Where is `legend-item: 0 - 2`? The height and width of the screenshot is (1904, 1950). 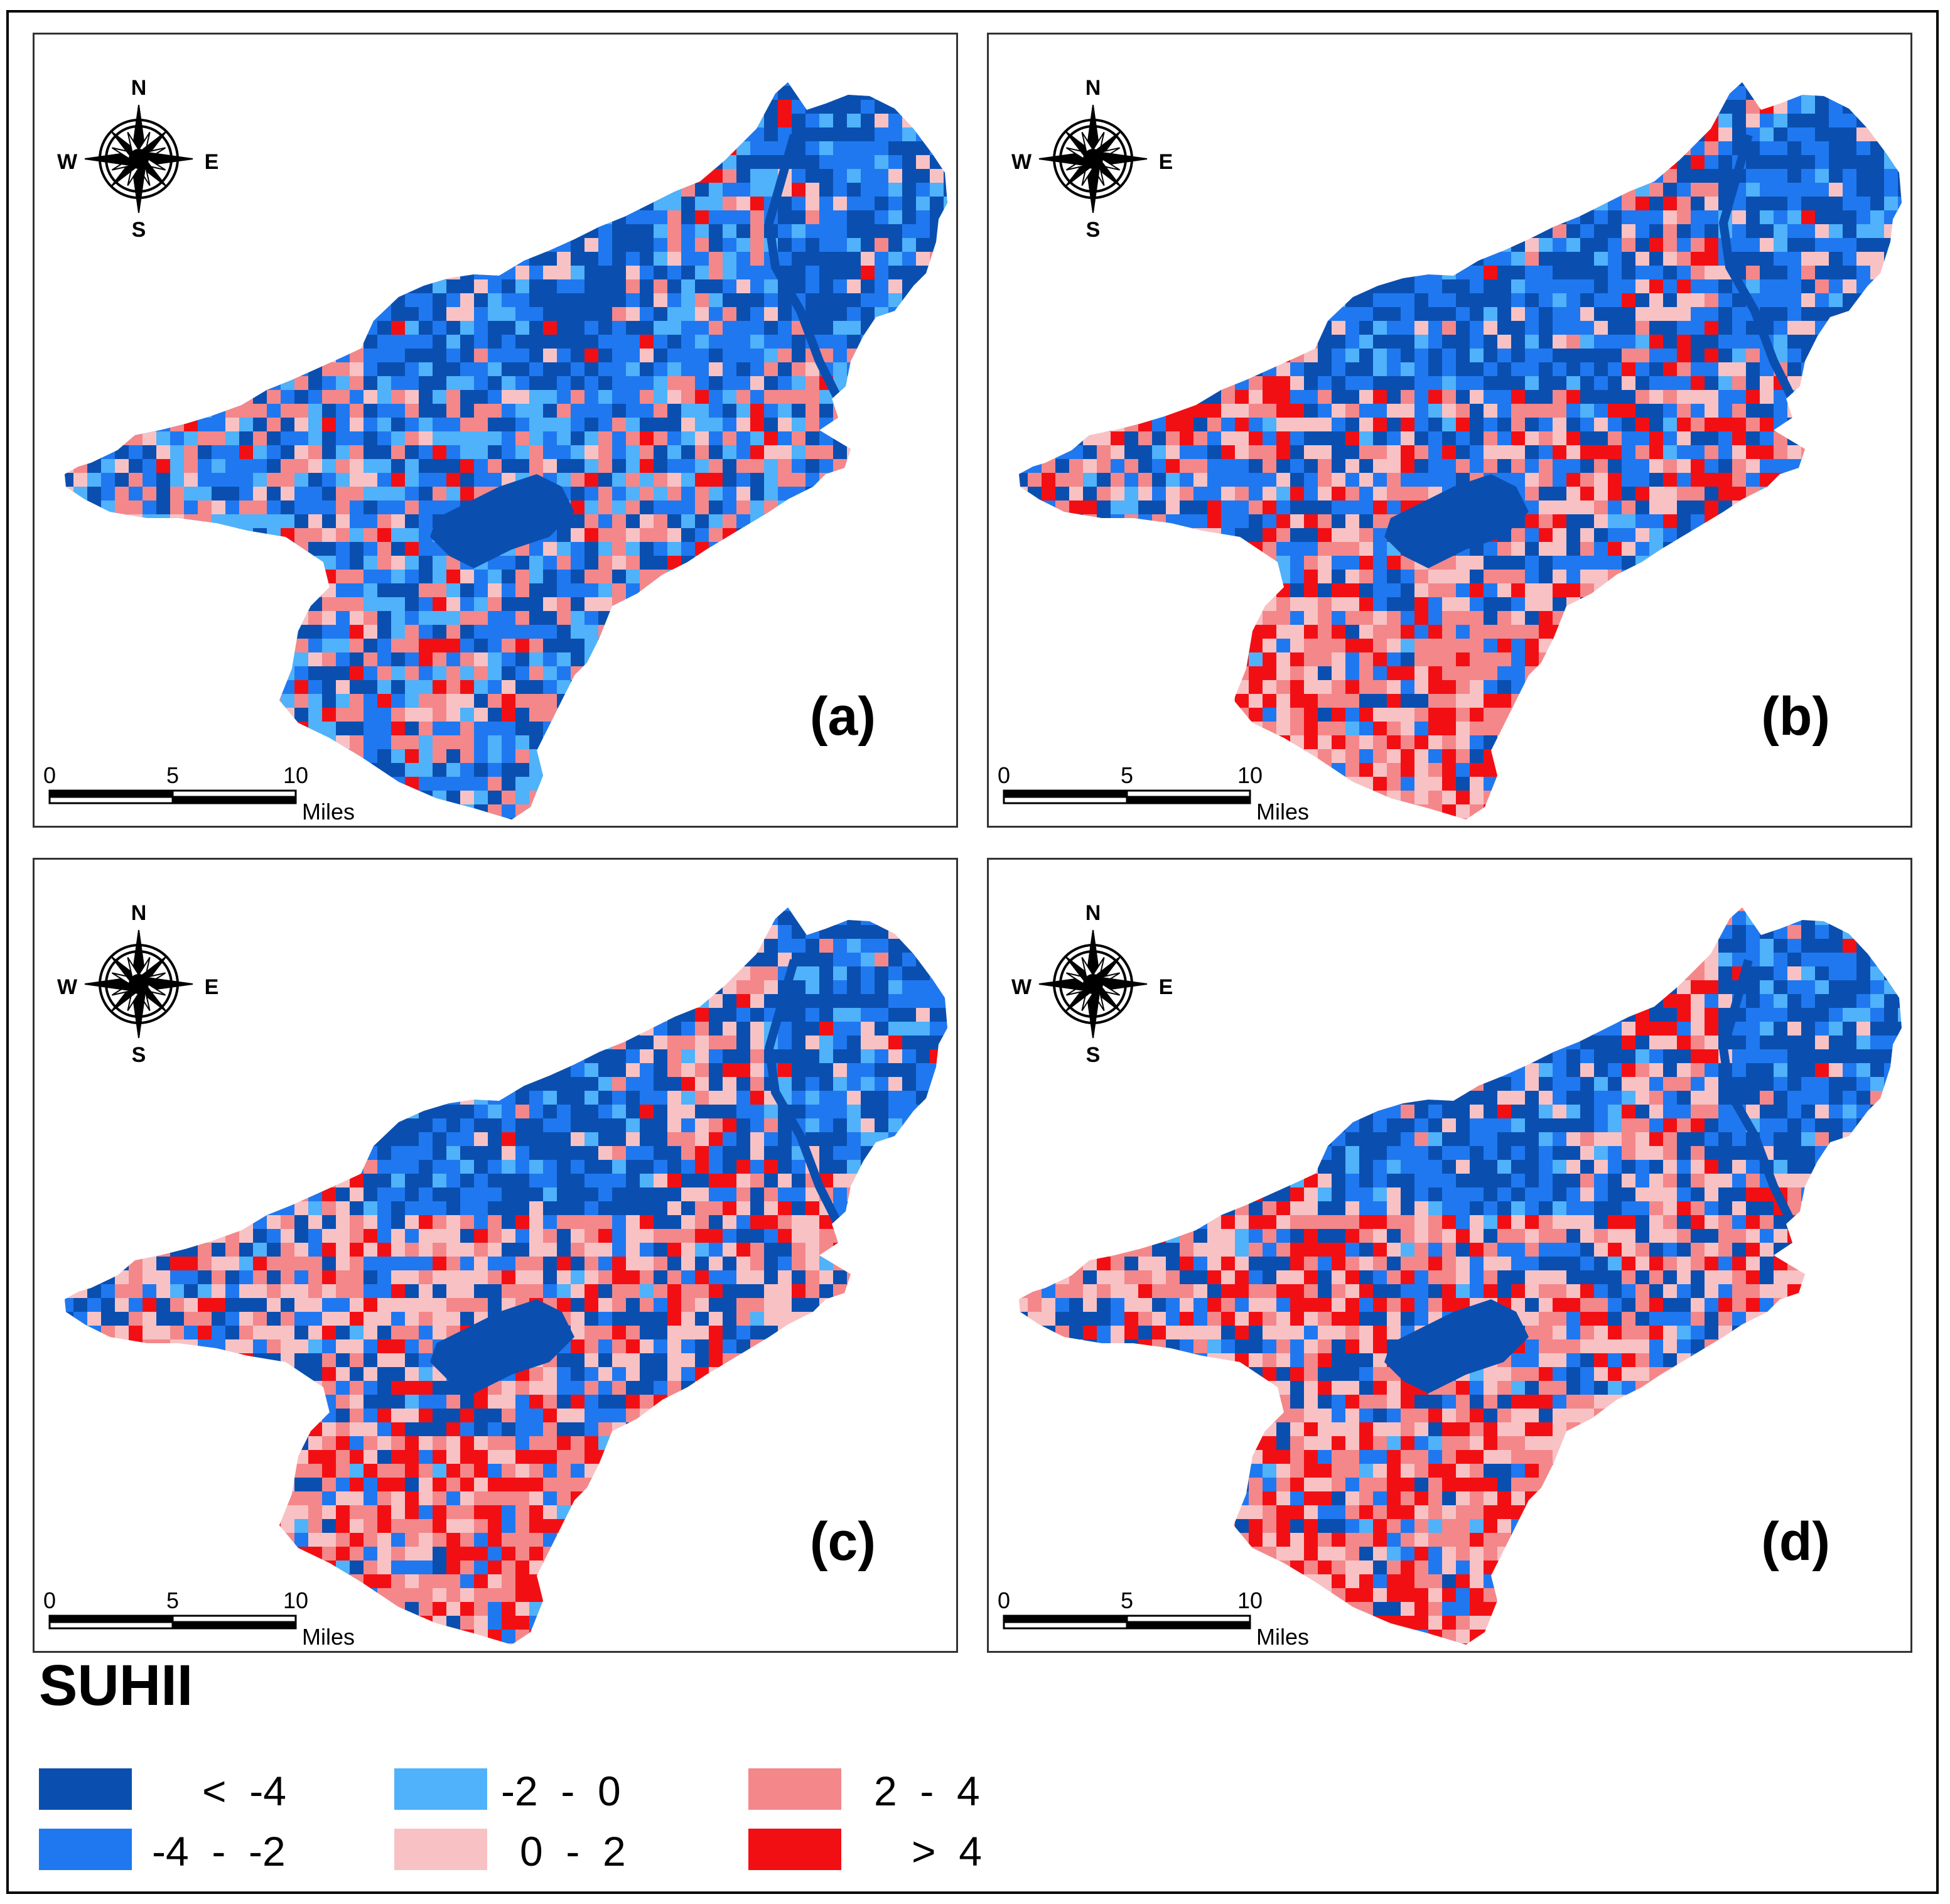
legend-item: 0 - 2 is located at coordinates (563, 1851).